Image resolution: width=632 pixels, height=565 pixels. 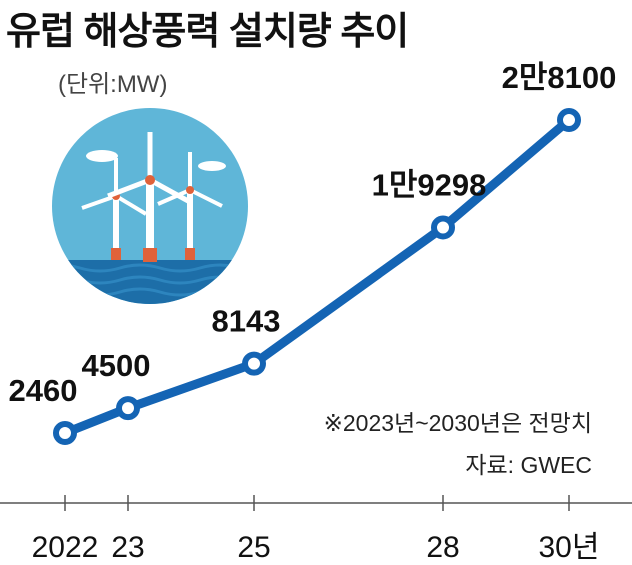 I want to click on x-tick-label: 25, so click(x=253, y=547).